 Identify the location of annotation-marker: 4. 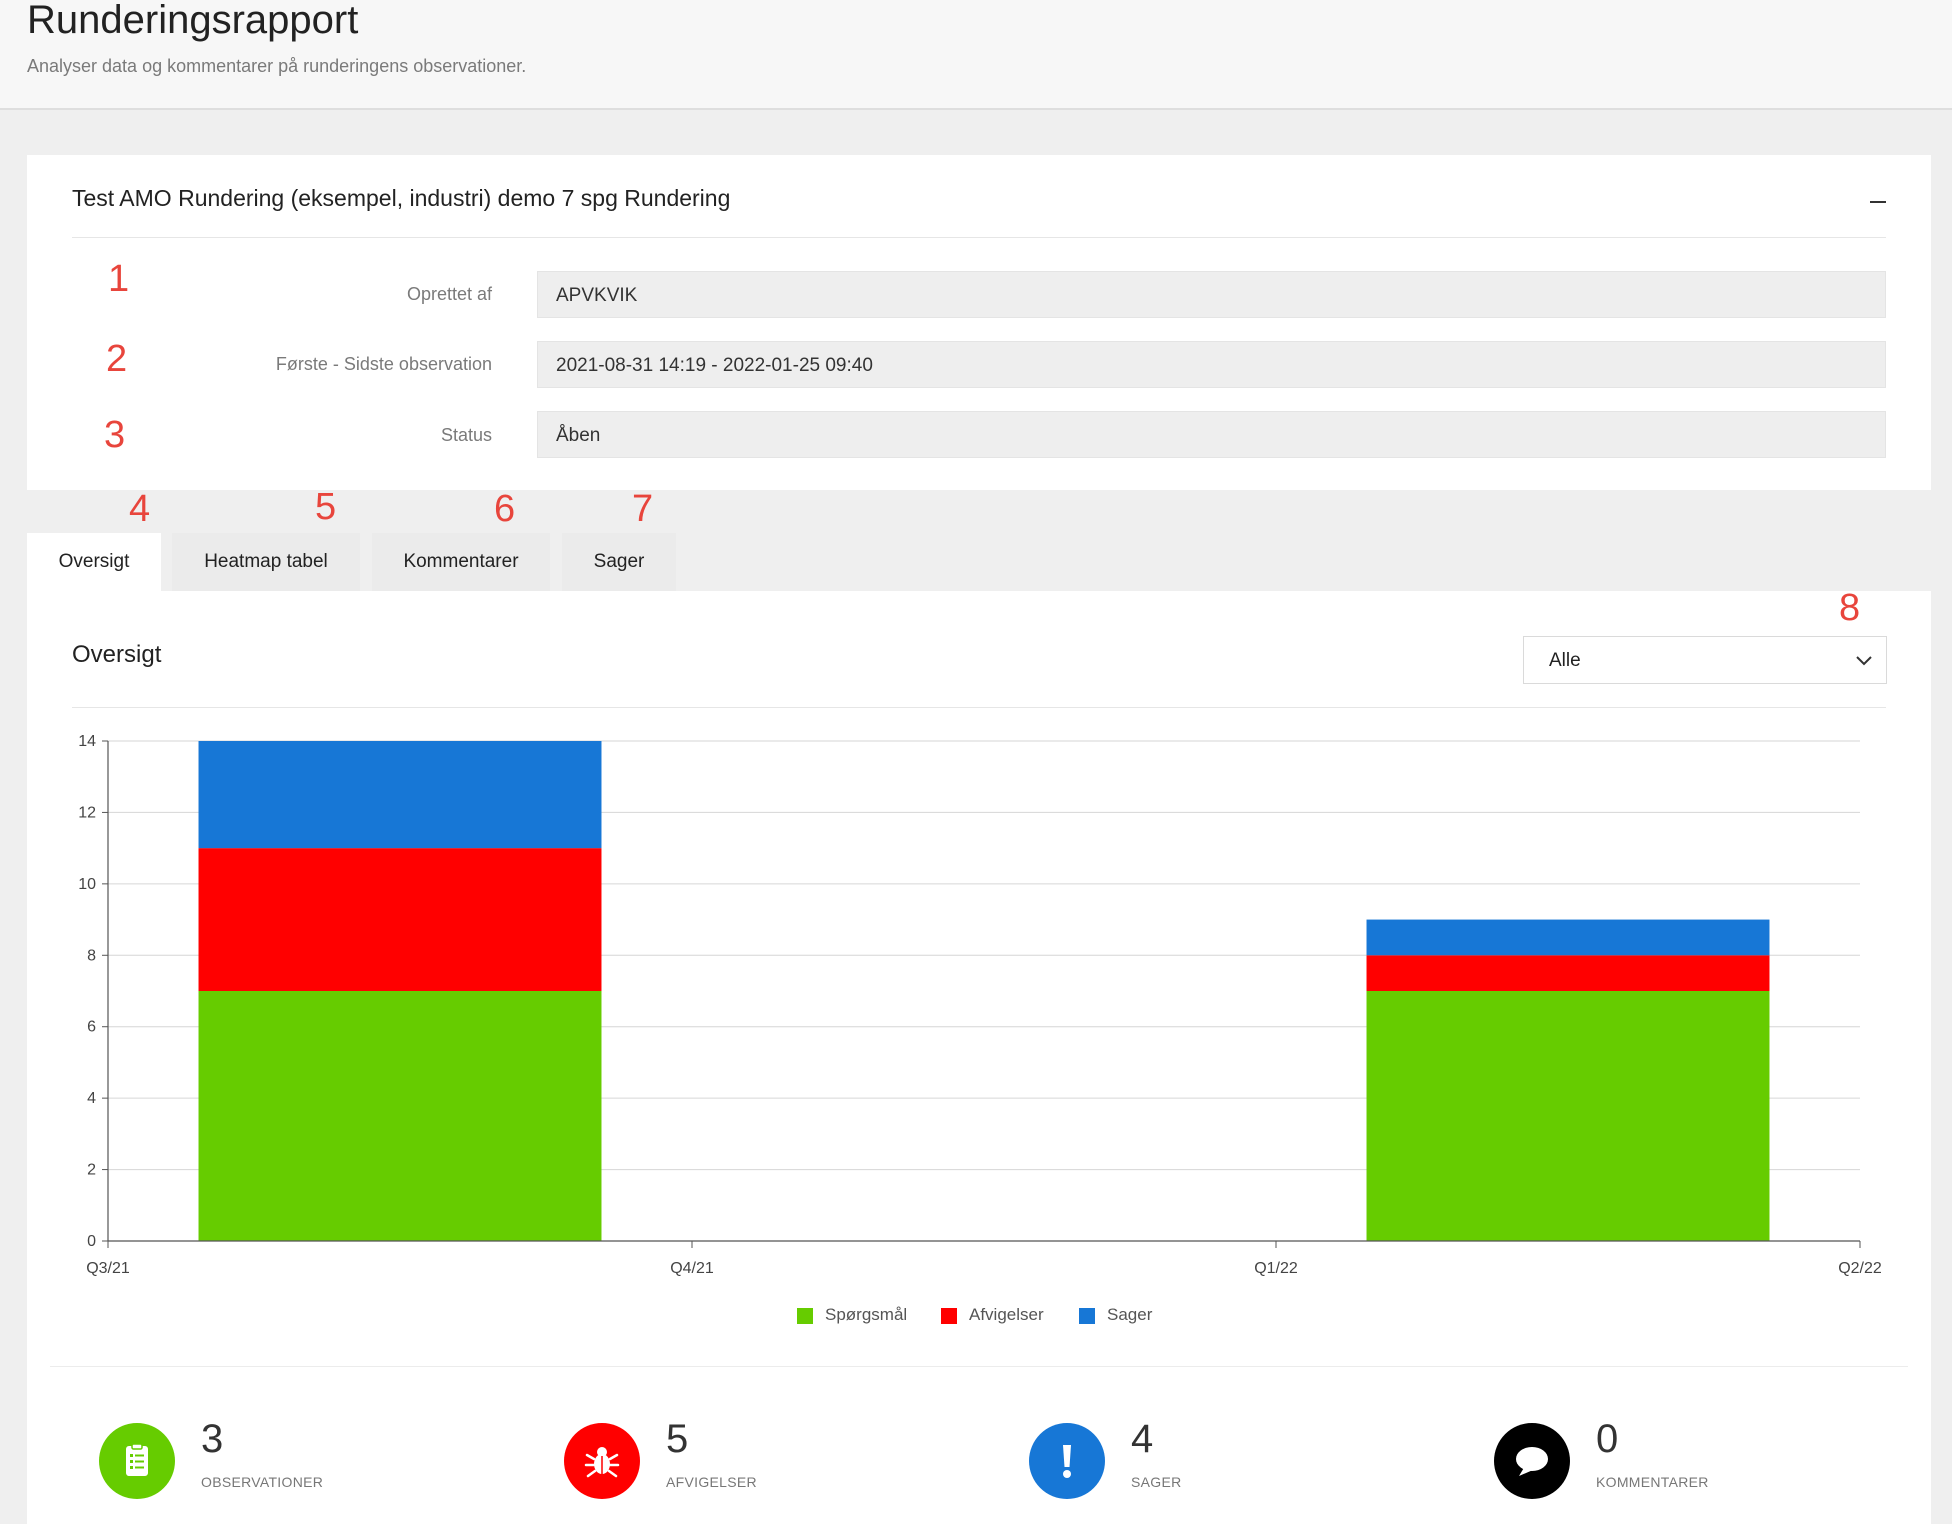
(140, 509).